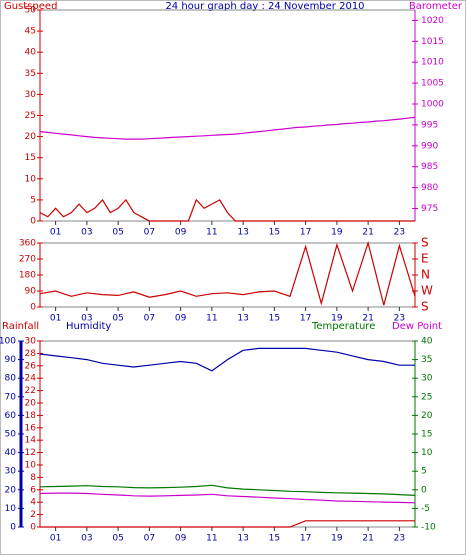 The width and height of the screenshot is (466, 555). What do you see at coordinates (33, 515) in the screenshot?
I see `y-tick-label: 2` at bounding box center [33, 515].